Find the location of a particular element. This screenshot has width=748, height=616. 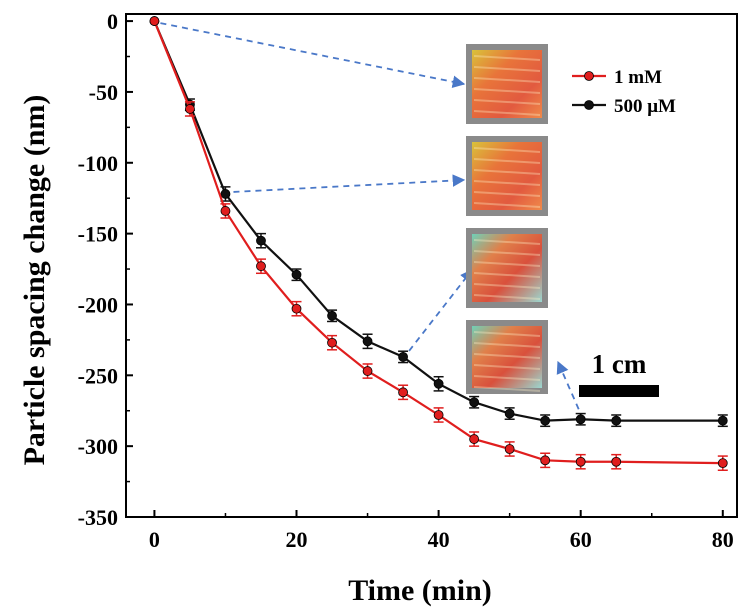

legend-entry: 500 μM is located at coordinates (624, 106).